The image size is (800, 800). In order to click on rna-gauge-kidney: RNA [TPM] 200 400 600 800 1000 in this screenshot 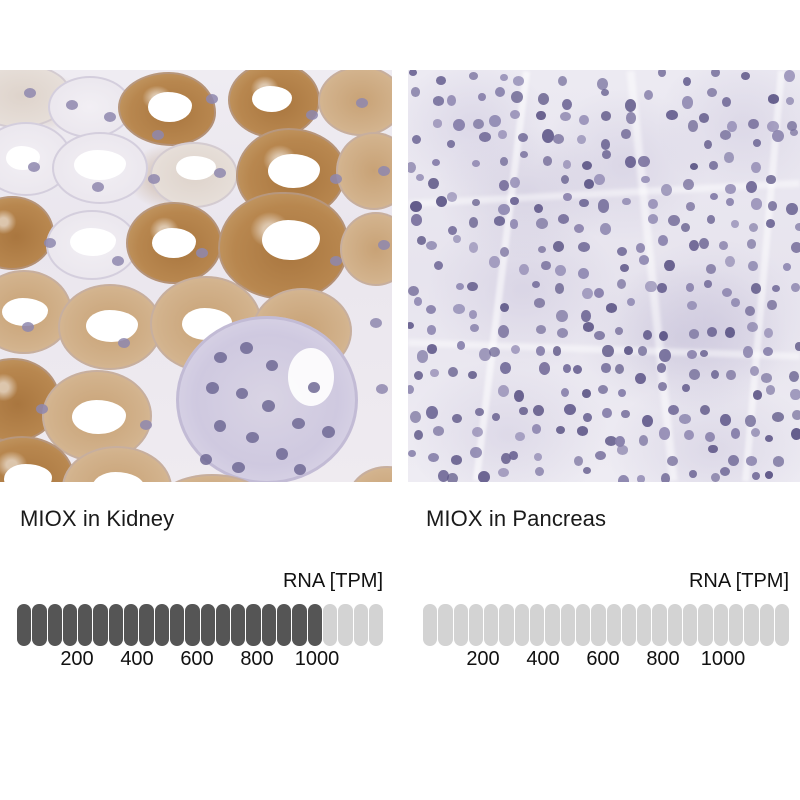, I will do `click(200, 625)`.